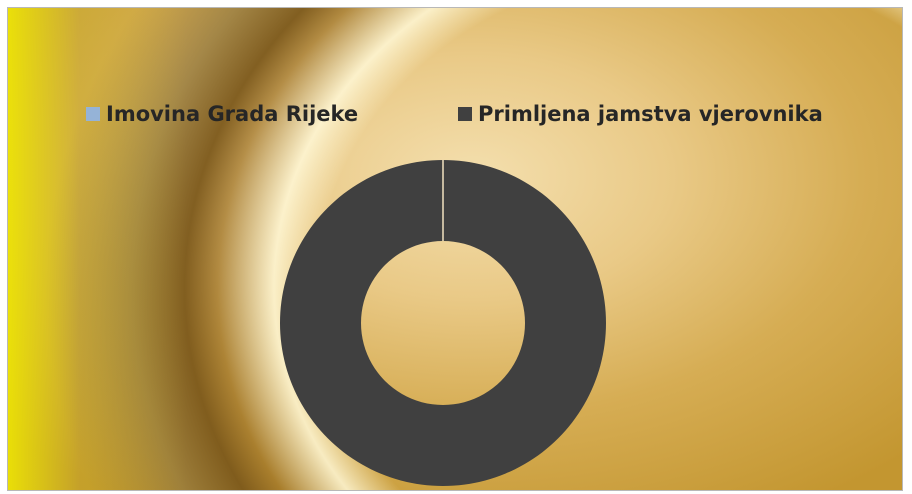  I want to click on legend-item-primljena: Primljena jamstva vjerovnika, so click(640, 114).